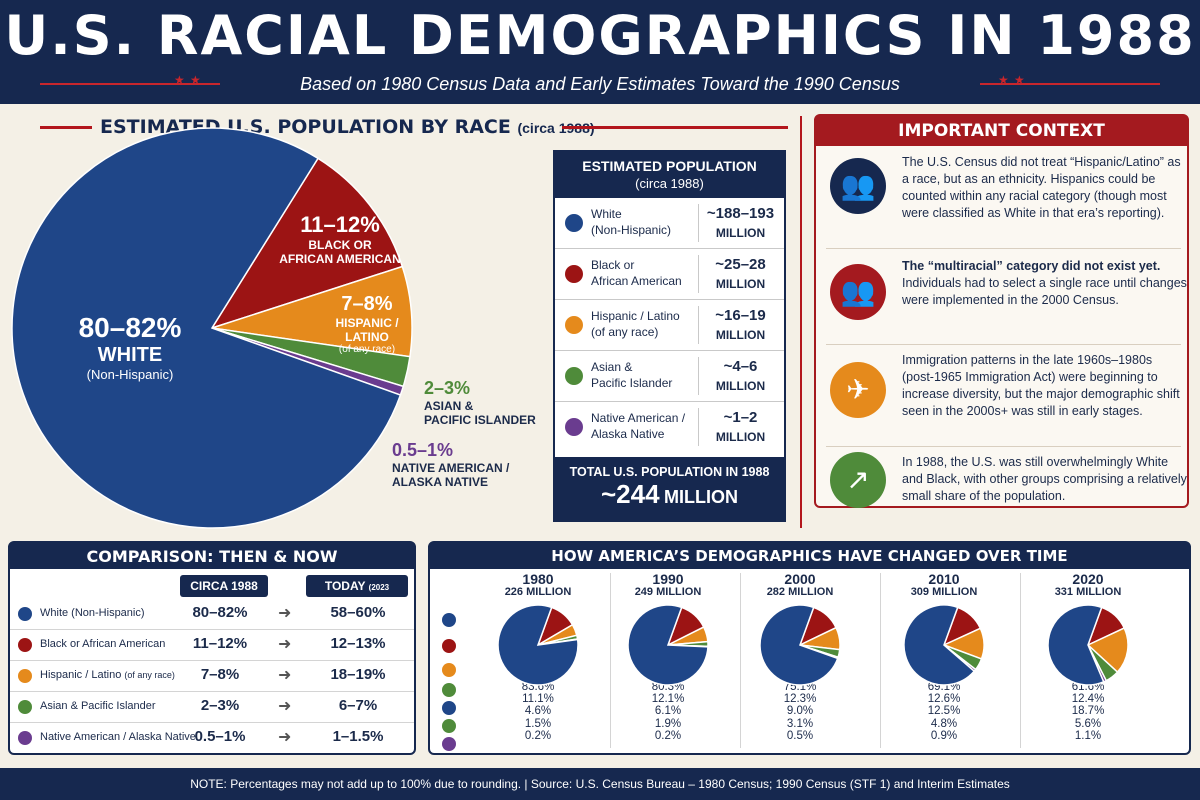 Image resolution: width=1200 pixels, height=800 pixels. What do you see at coordinates (944, 711) in the screenshot?
I see `timeline-pct: 12.5%` at bounding box center [944, 711].